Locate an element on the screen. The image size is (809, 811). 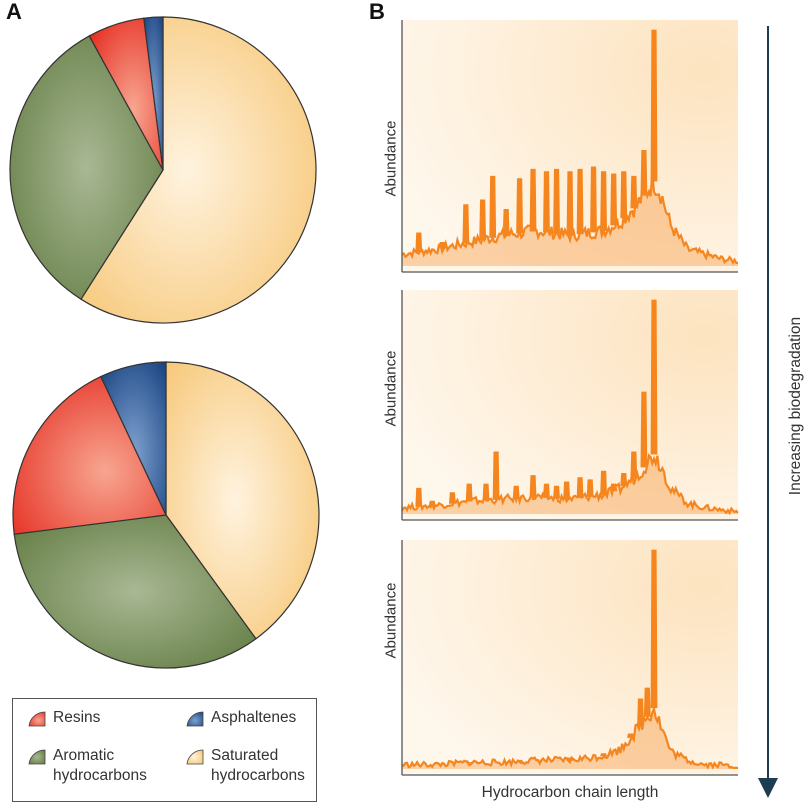
pie1-slice-aromatic-hydrocarbons is located at coordinates (86, 168).